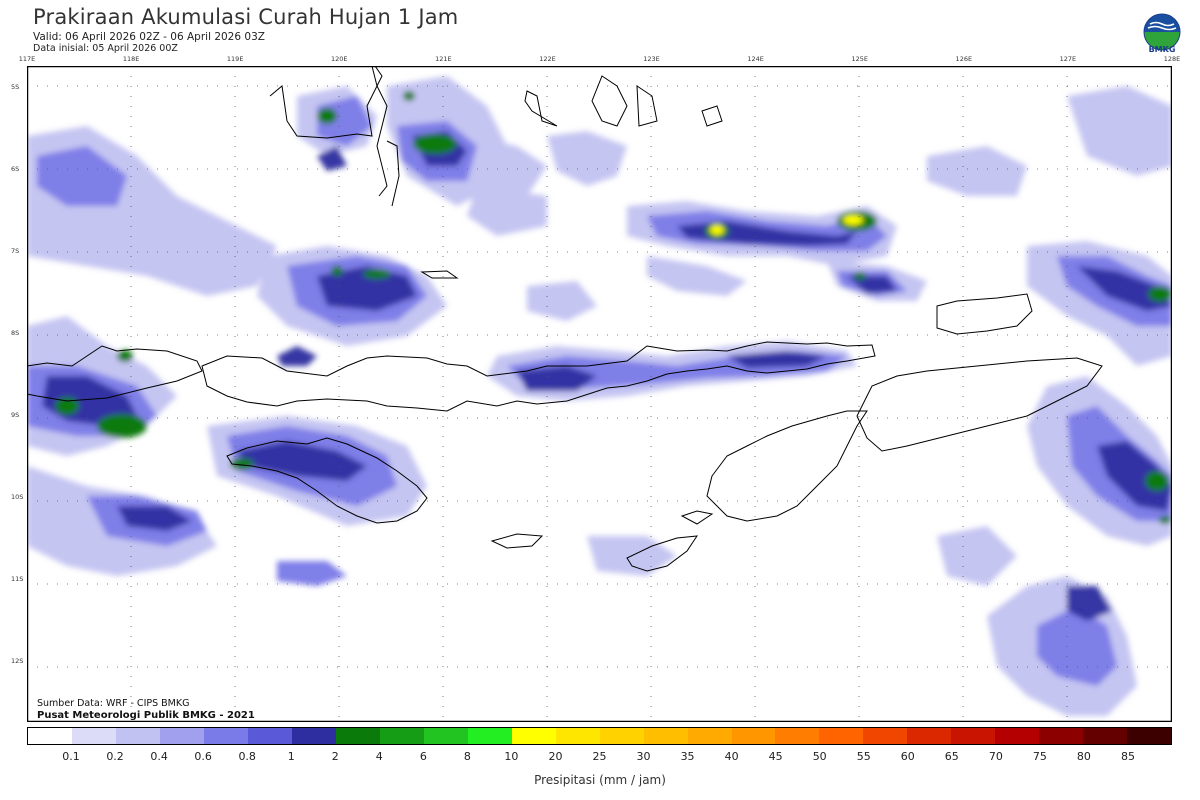  What do you see at coordinates (159, 756) in the screenshot?
I see `colorbar-tick-label: 0.4` at bounding box center [159, 756].